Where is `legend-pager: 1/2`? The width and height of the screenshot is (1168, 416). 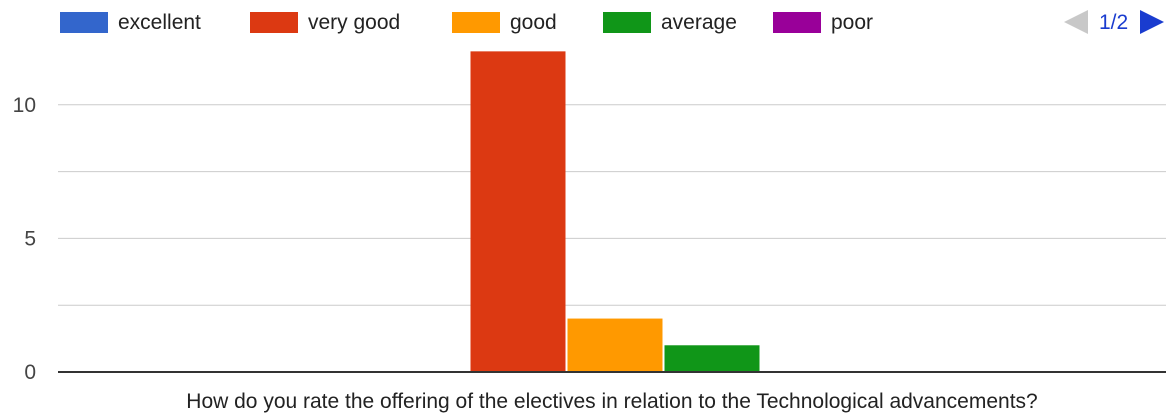
legend-pager: 1/2 is located at coordinates (1114, 22).